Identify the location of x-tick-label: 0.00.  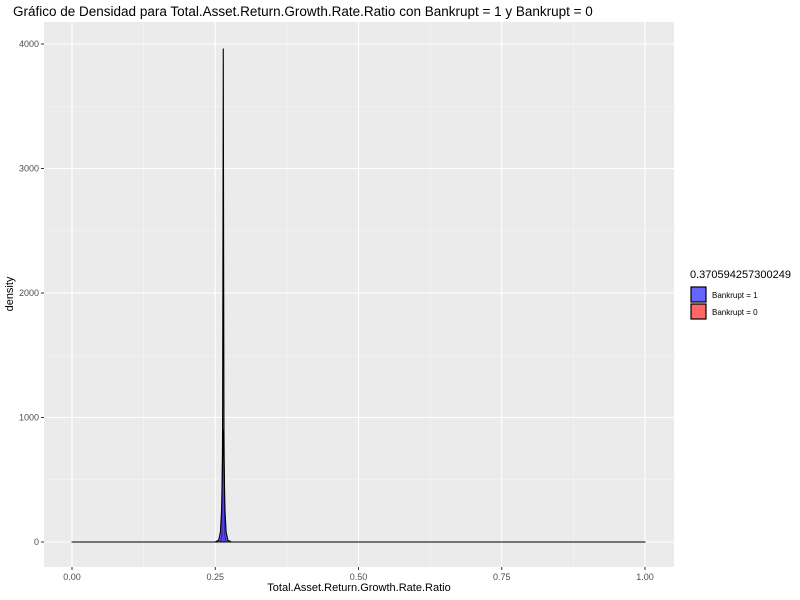
(72, 577).